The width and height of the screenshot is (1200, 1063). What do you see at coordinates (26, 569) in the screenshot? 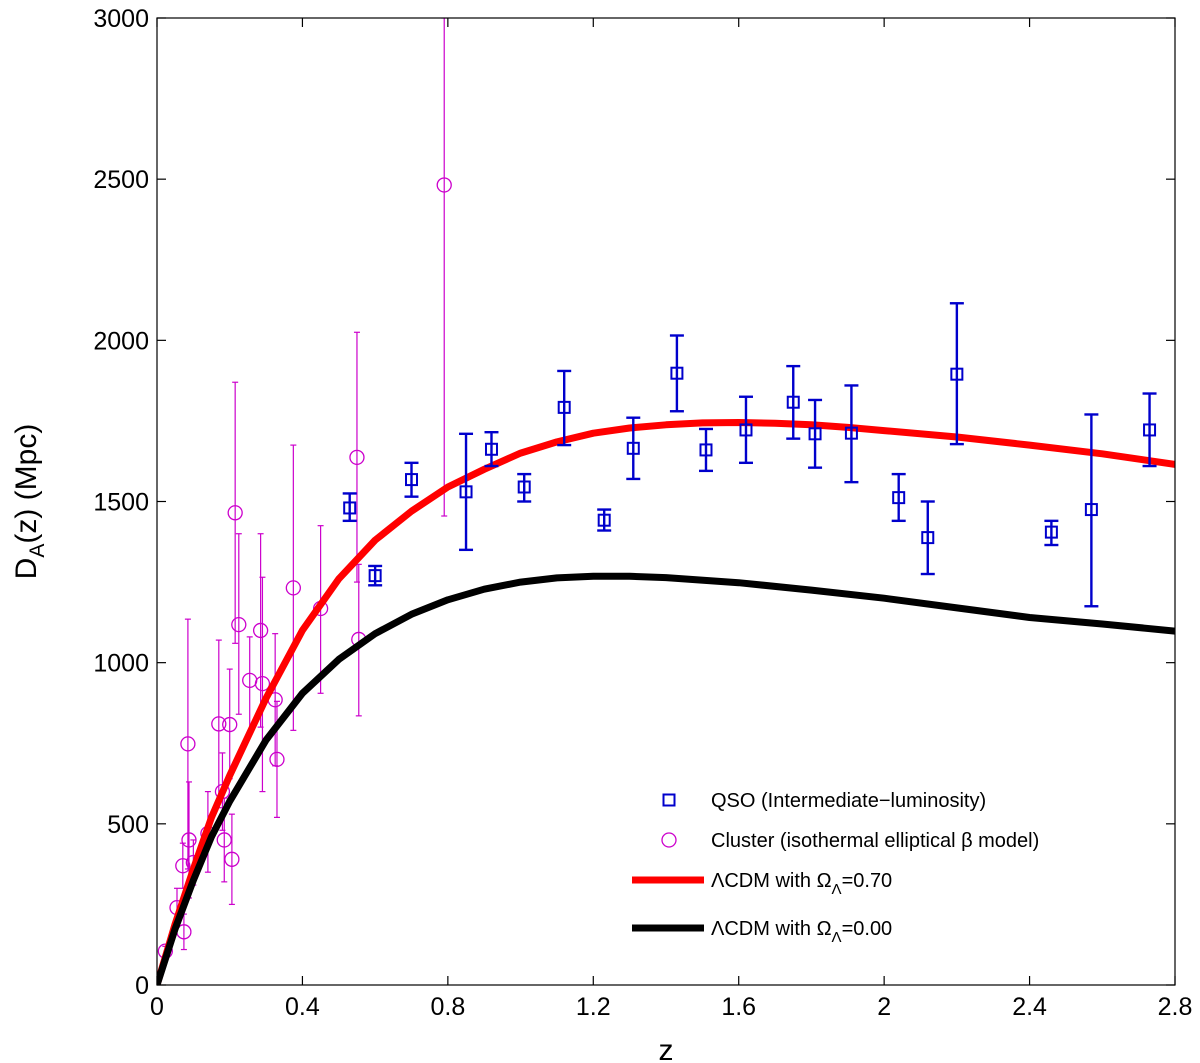
I see `y-axis-title-main: D` at bounding box center [26, 569].